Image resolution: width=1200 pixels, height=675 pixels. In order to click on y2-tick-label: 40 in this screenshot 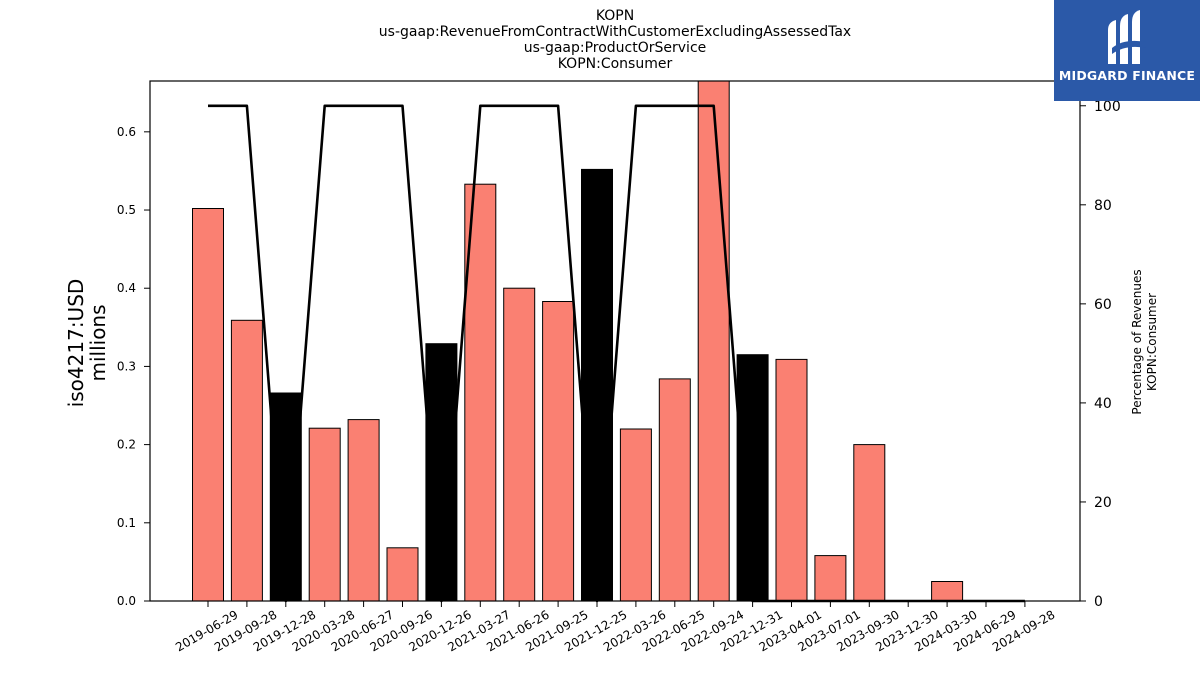, I will do `click(1103, 404)`.